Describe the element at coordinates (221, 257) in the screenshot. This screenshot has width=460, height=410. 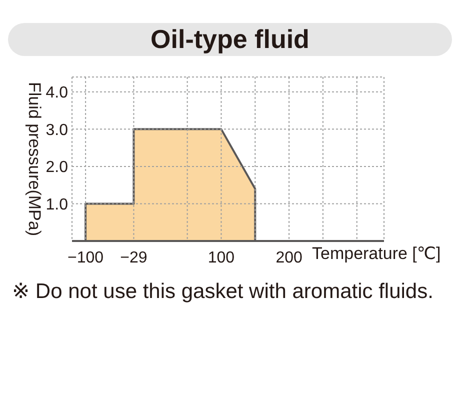
I see `x-tick-label: 100` at that location.